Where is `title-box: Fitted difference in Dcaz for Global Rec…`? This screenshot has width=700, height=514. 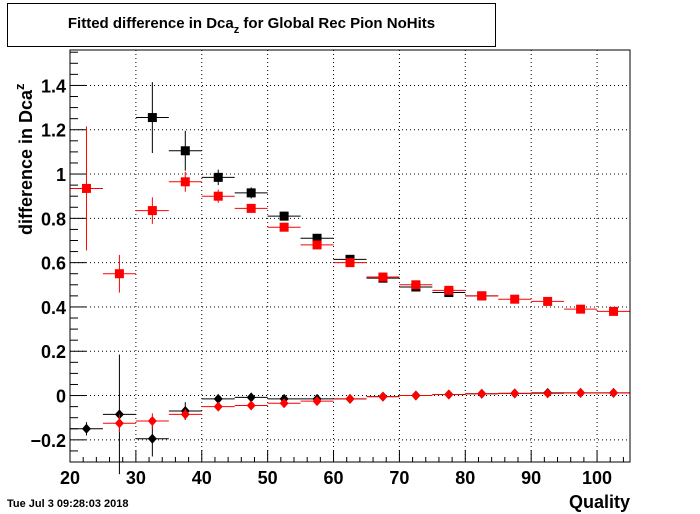 title-box: Fitted difference in Dcaz for Global Rec… is located at coordinates (251, 25).